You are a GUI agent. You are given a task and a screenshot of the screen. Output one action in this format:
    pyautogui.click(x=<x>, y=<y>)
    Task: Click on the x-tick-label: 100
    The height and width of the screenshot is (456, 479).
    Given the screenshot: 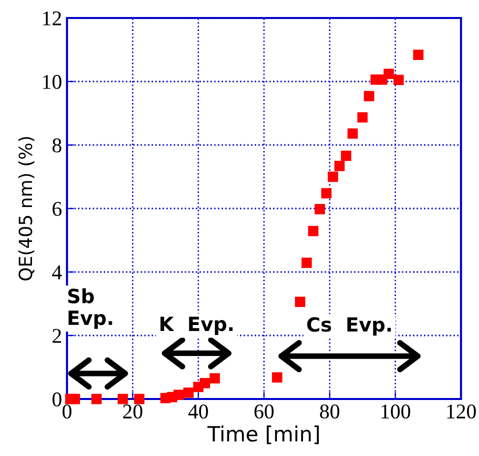 What is the action you would take?
    pyautogui.click(x=396, y=411)
    